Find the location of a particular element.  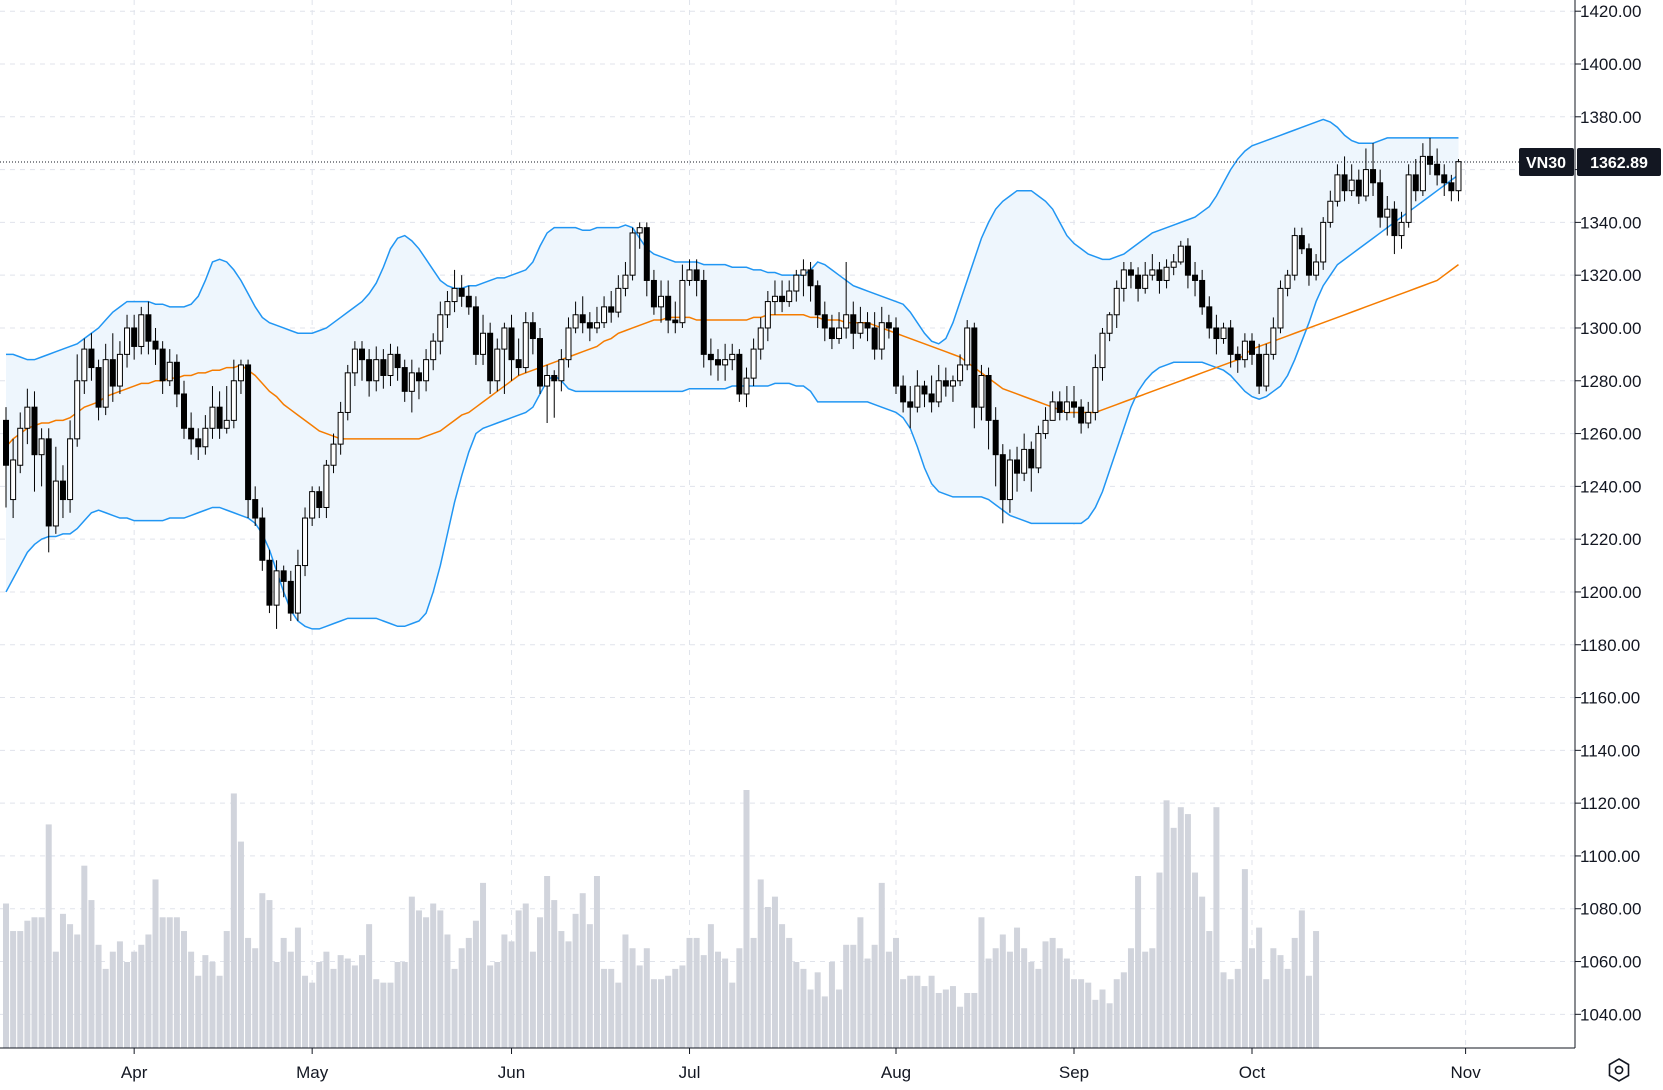

price-tick-label: 1220.00 is located at coordinates (1610, 539).